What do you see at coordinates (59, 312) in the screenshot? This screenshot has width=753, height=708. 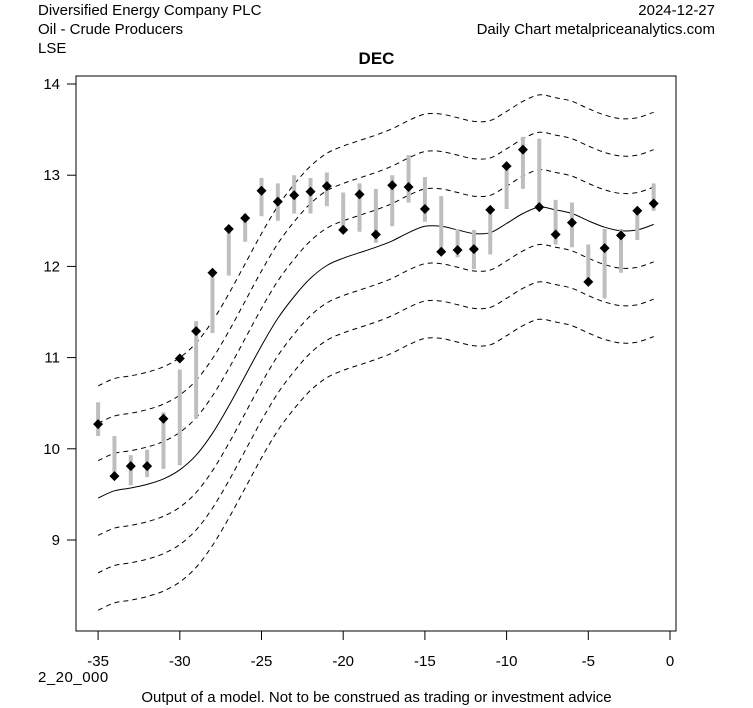 I see `y-axis: 9 10 11 12 13 14` at bounding box center [59, 312].